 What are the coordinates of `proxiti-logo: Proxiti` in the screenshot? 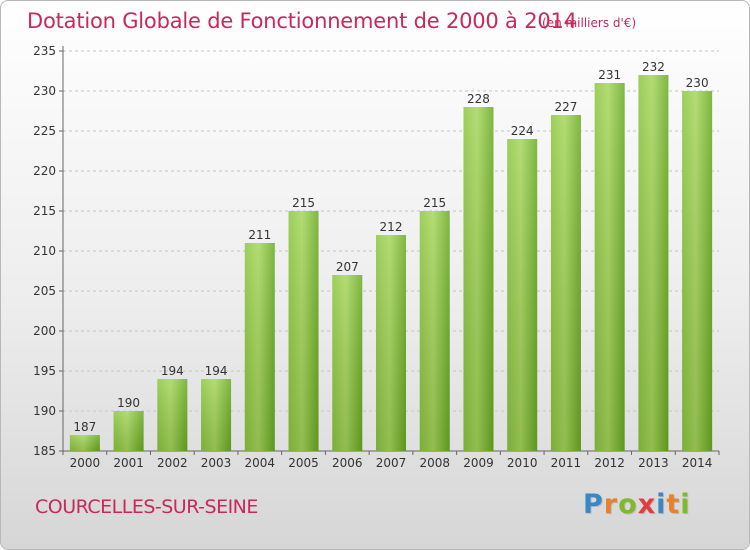 It's located at (637, 504).